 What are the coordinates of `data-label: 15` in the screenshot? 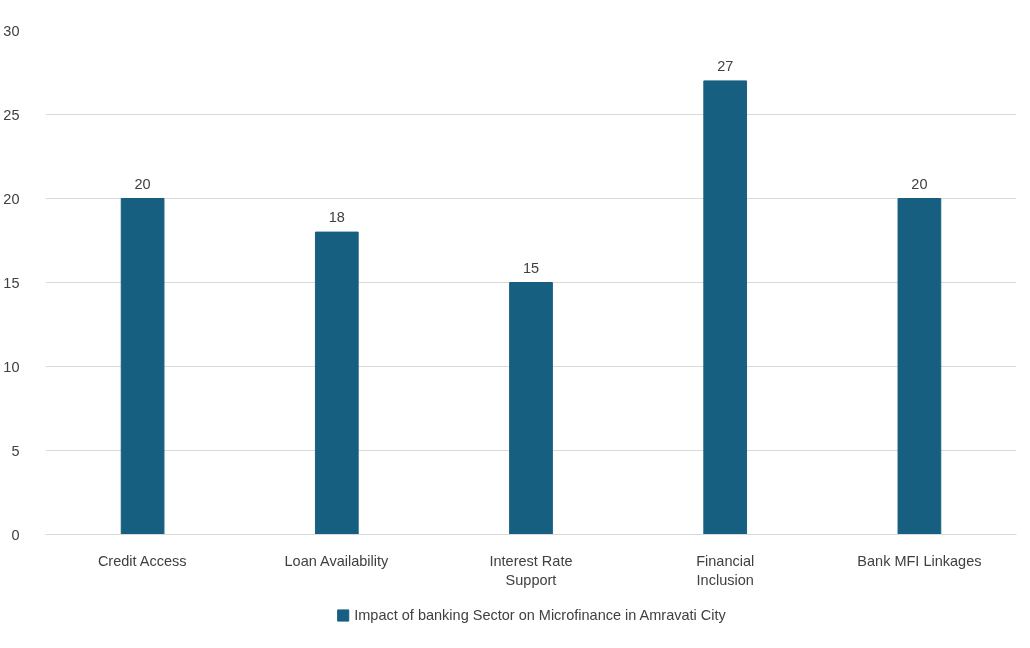 It's located at (531, 267).